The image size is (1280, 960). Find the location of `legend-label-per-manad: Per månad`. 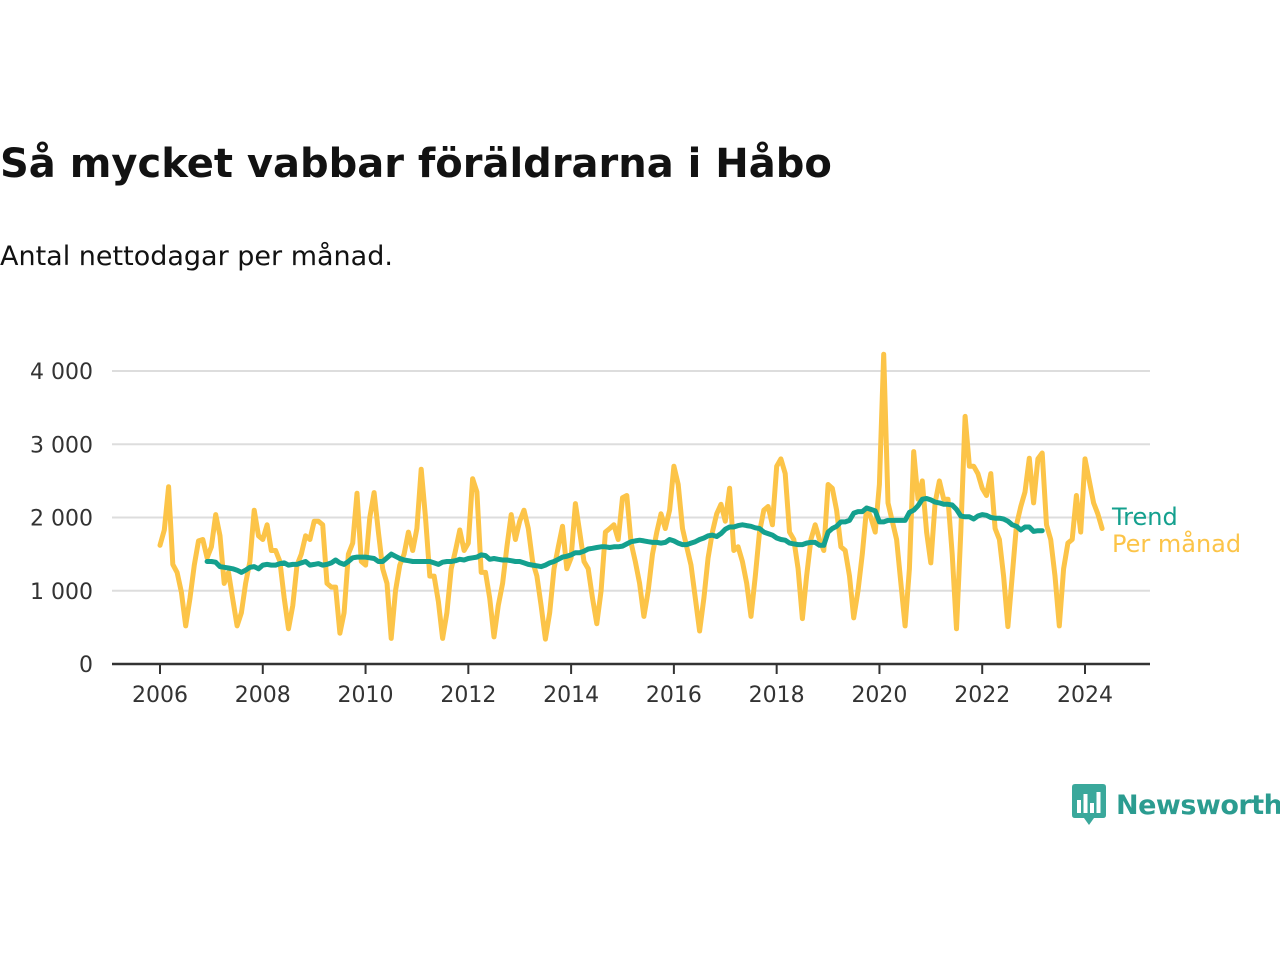

legend-label-per-manad: Per månad is located at coordinates (1176, 543).